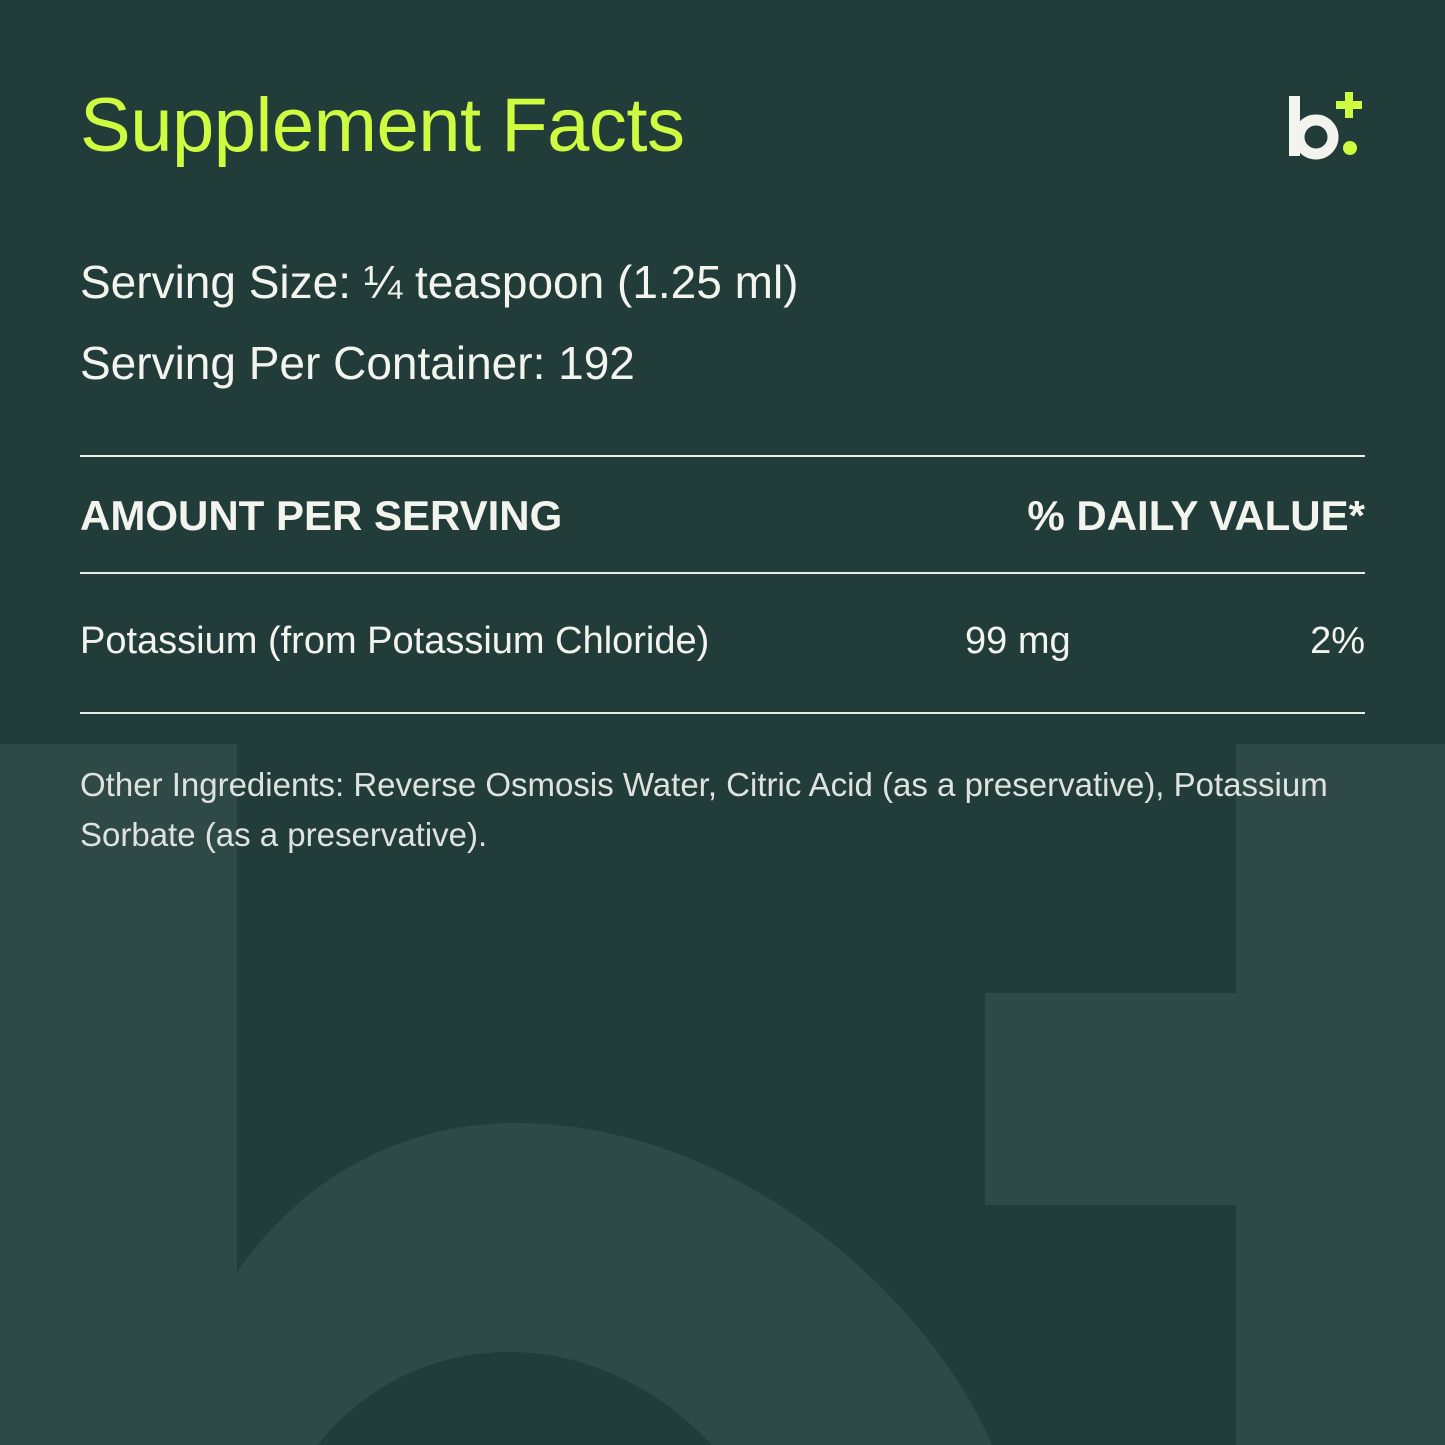  I want to click on brand-logo-icon, so click(1326, 128).